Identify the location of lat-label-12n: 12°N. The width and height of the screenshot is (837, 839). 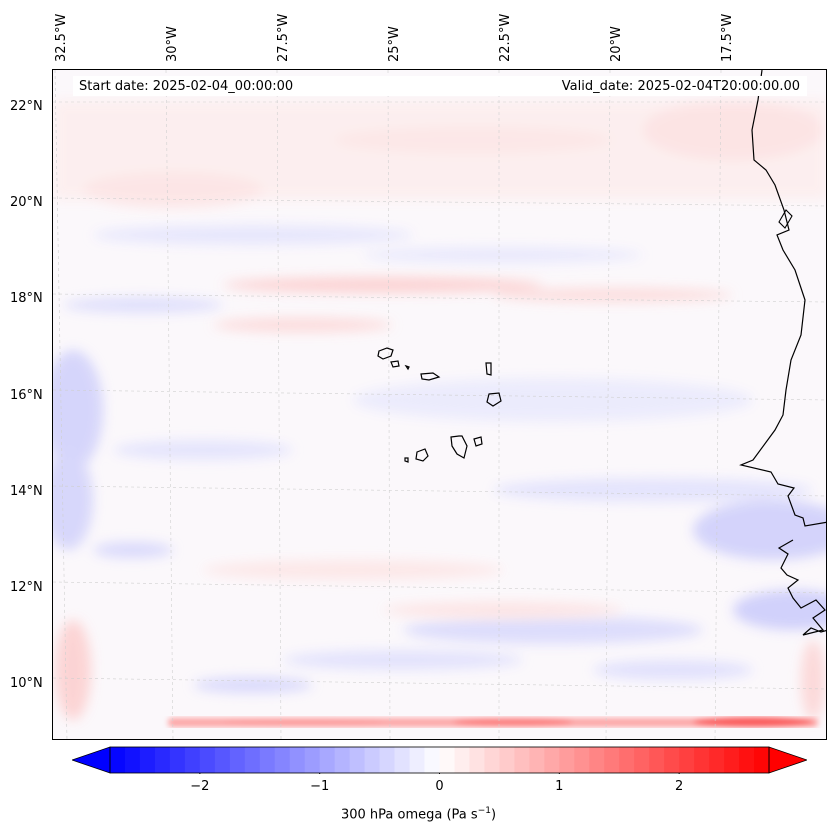
(26, 587).